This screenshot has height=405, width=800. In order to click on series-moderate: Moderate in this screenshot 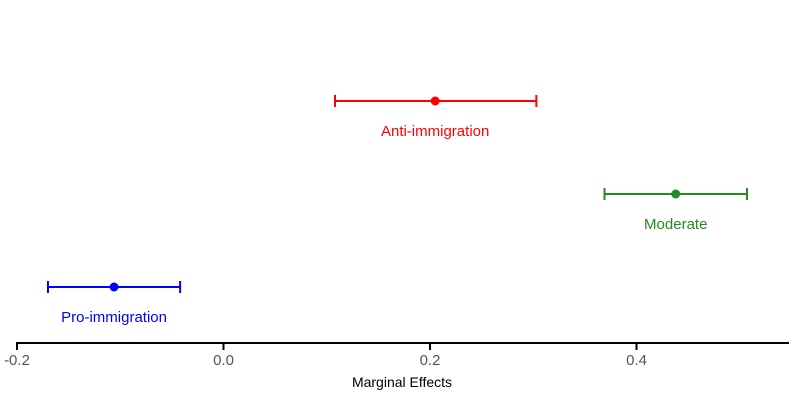, I will do `click(675, 210)`.